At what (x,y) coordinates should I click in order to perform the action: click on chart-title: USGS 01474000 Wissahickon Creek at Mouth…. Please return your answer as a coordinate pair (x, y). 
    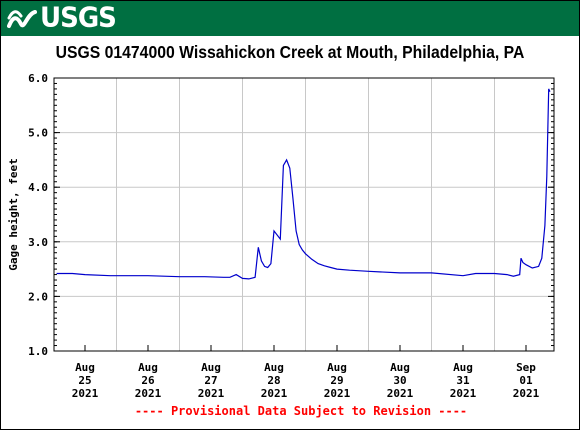
    Looking at the image, I should click on (290, 52).